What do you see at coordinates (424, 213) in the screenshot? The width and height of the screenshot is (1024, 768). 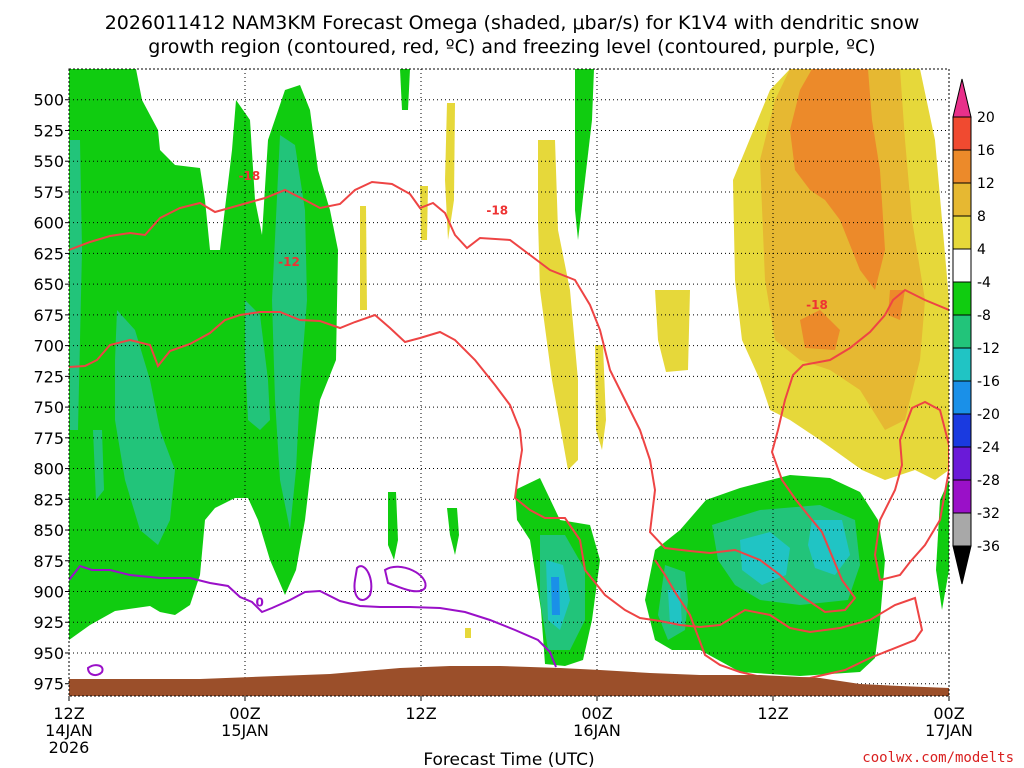 I see `omega-pos-thin2` at bounding box center [424, 213].